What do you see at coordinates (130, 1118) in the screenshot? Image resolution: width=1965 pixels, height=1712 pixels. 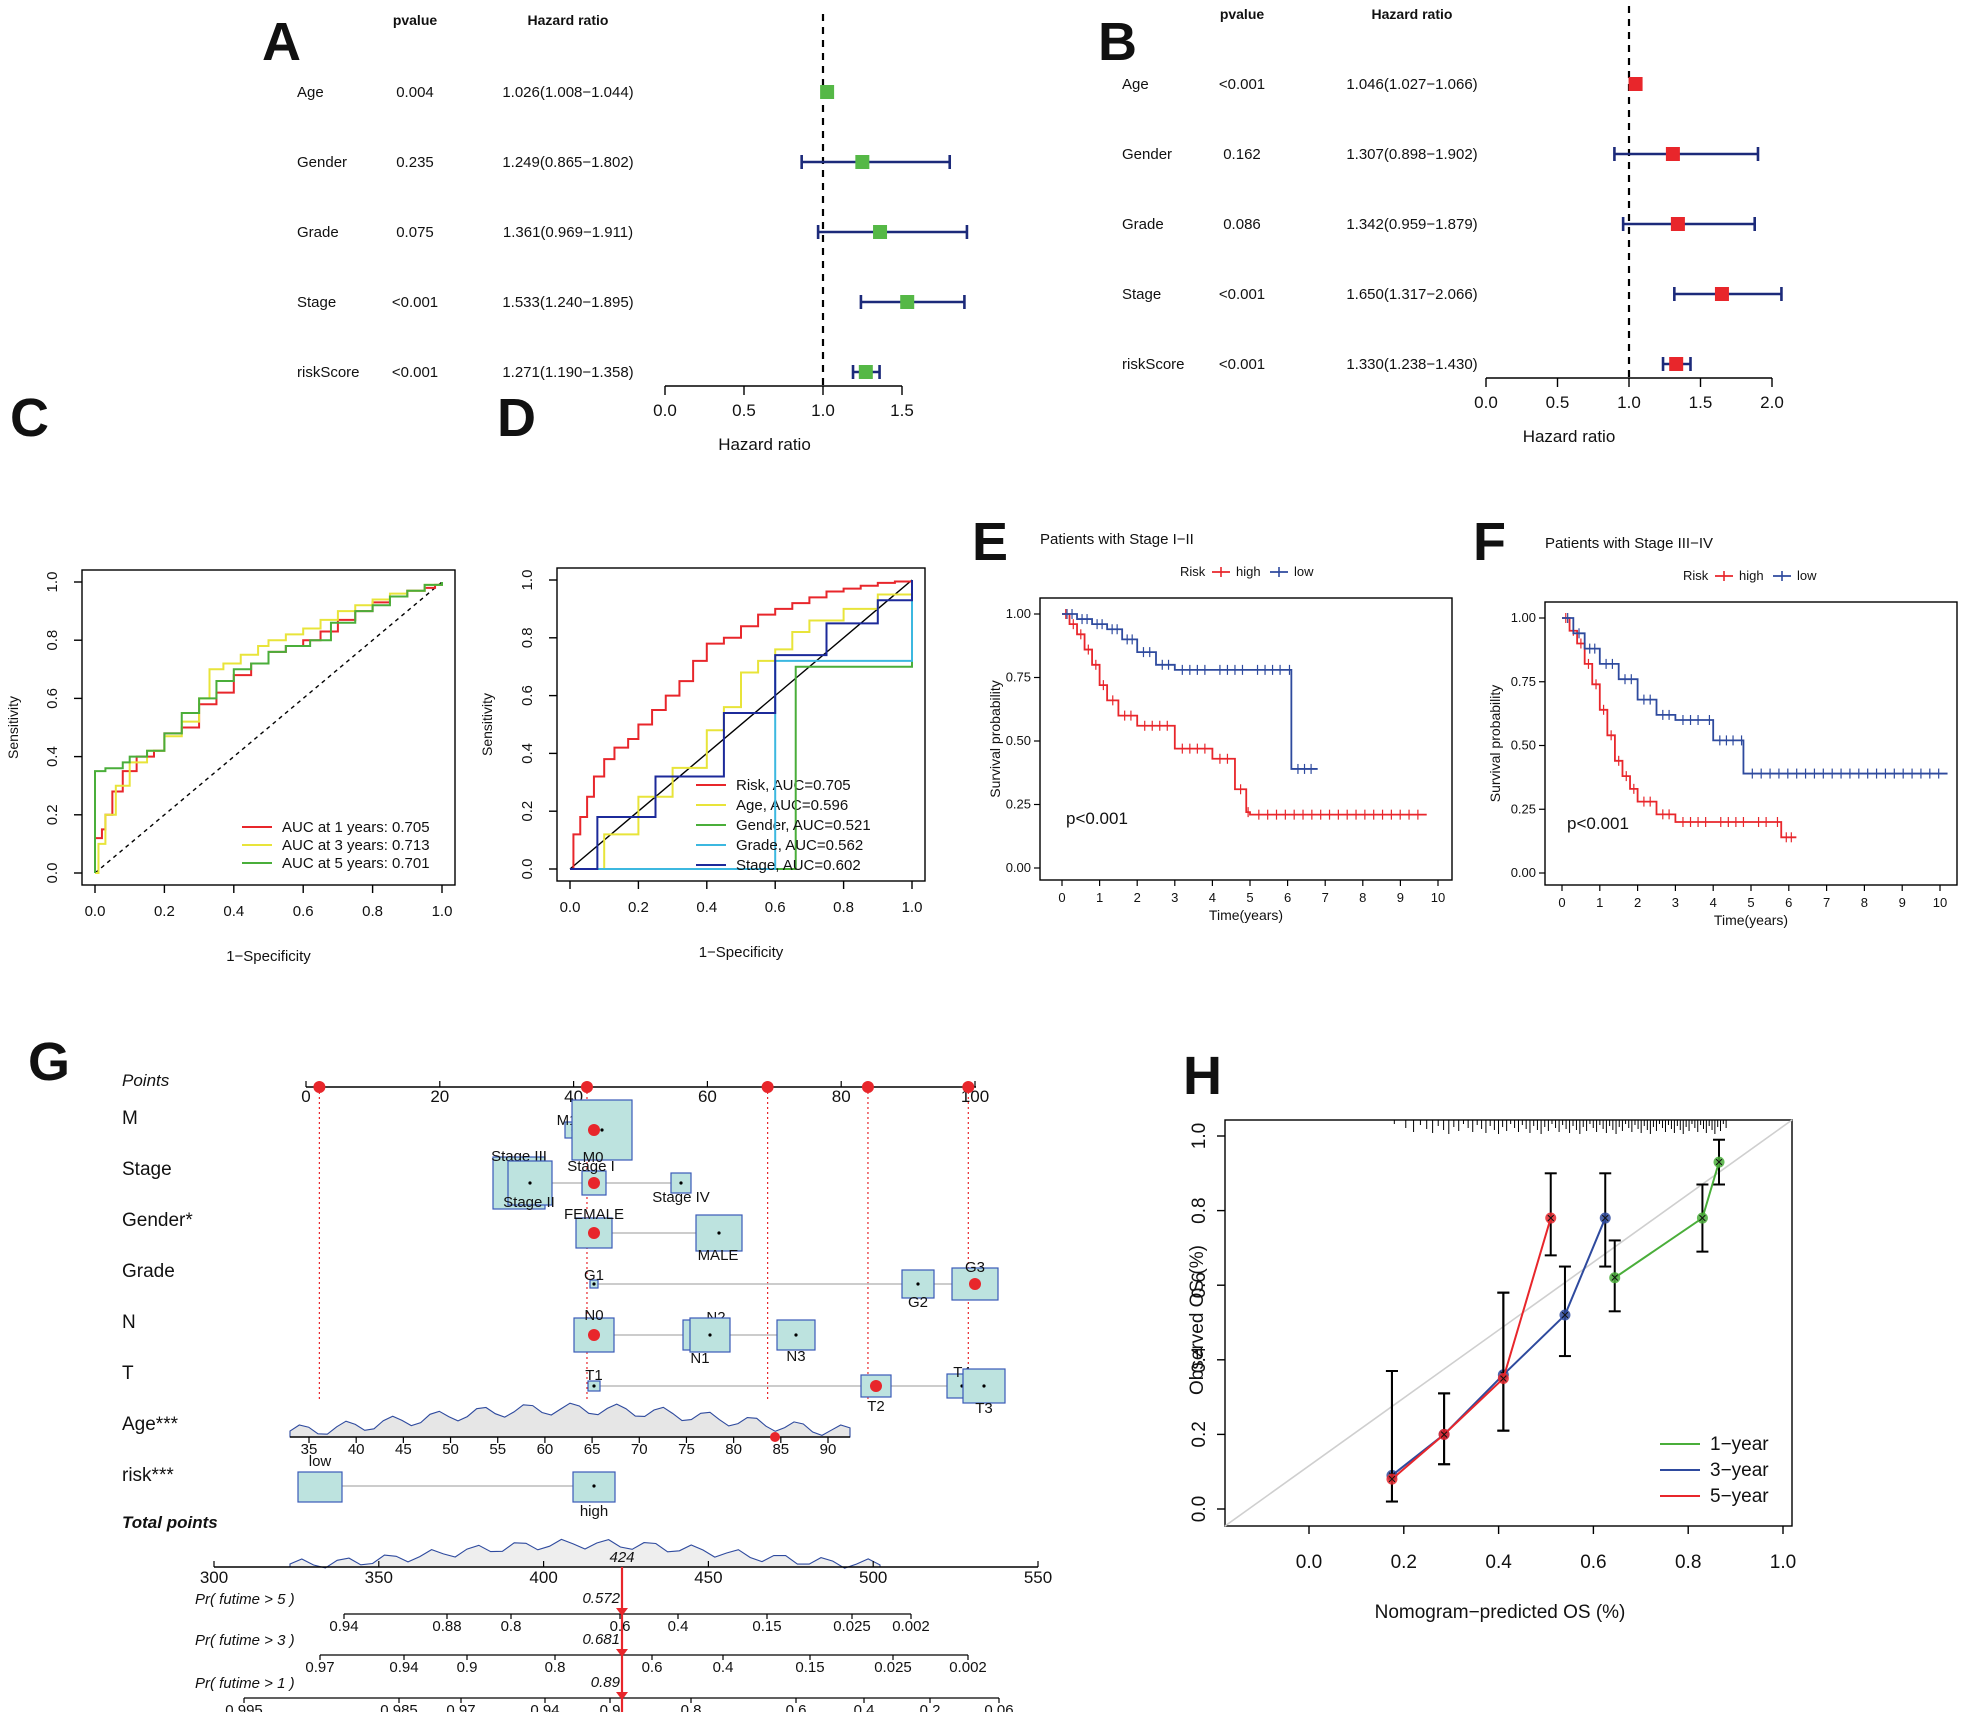 I see `variable-label: M` at bounding box center [130, 1118].